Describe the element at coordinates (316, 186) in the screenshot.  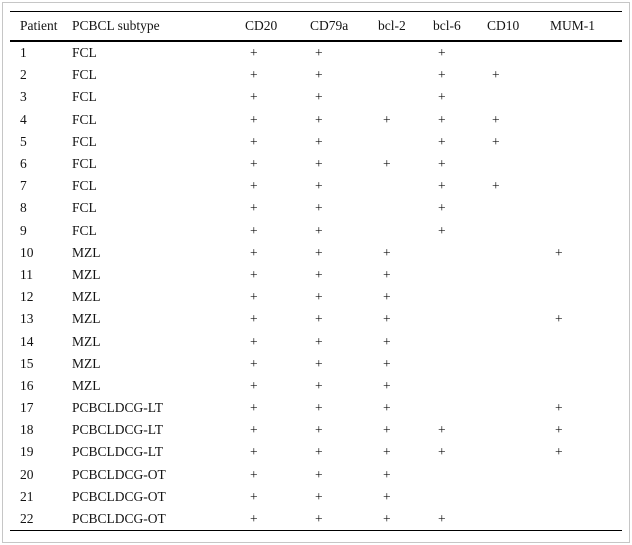
I see `table-row: 7 FCL + + + +` at that location.